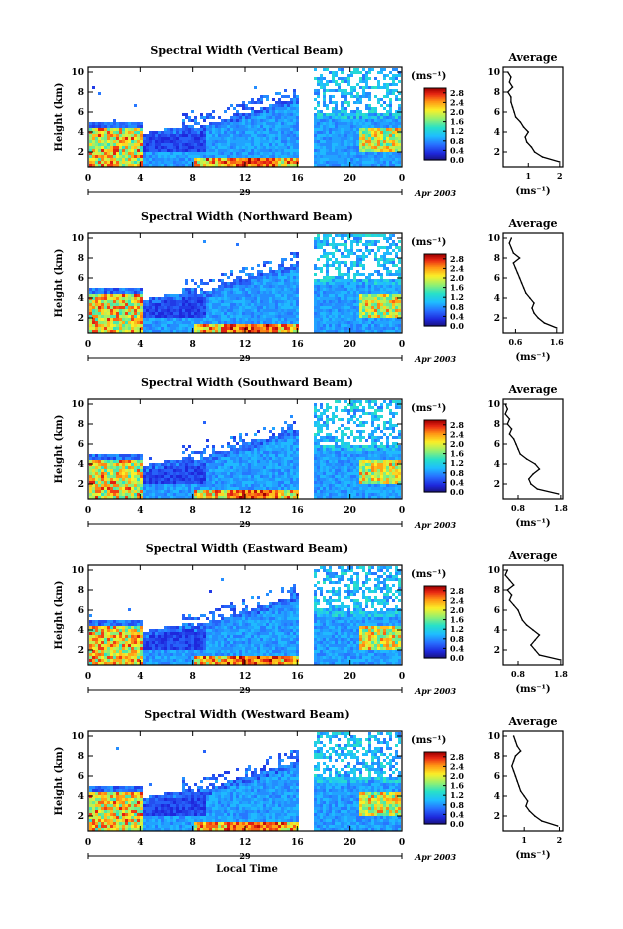 The width and height of the screenshot is (623, 929). I want to click on profile-x-tick-label: 1, so click(528, 176).